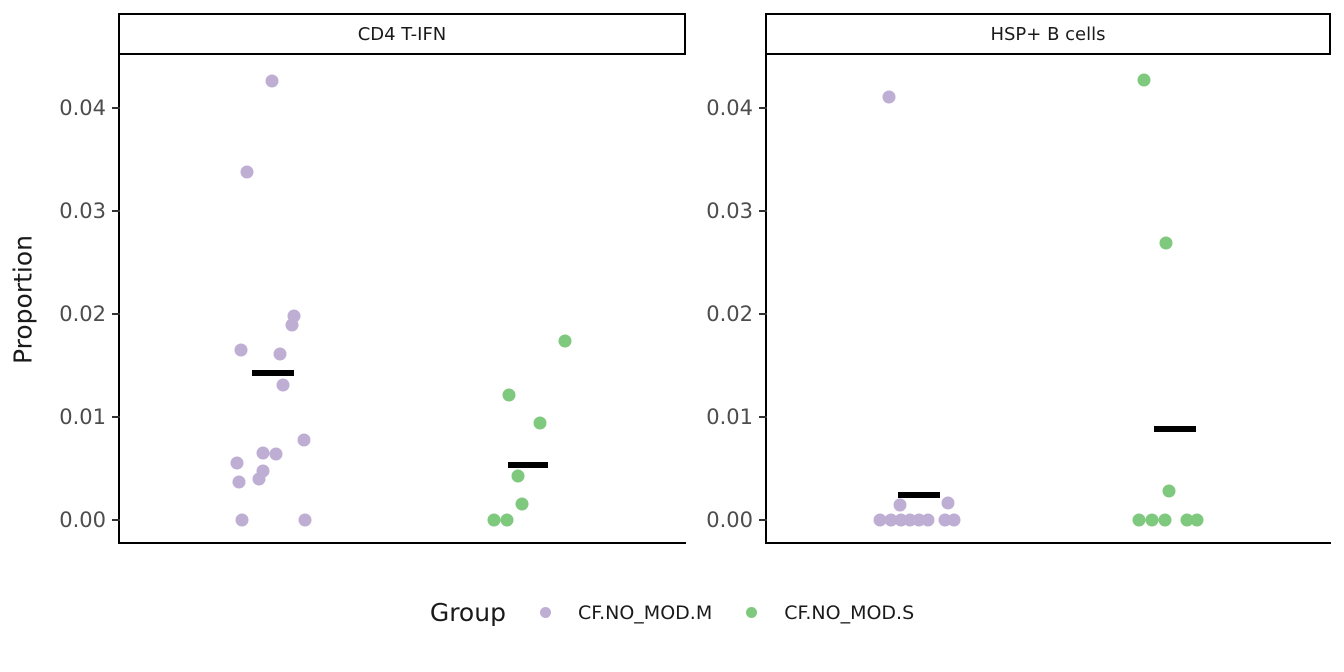 This screenshot has height=672, width=1344. I want to click on panel-title: HSP+ B cells, so click(1048, 34).